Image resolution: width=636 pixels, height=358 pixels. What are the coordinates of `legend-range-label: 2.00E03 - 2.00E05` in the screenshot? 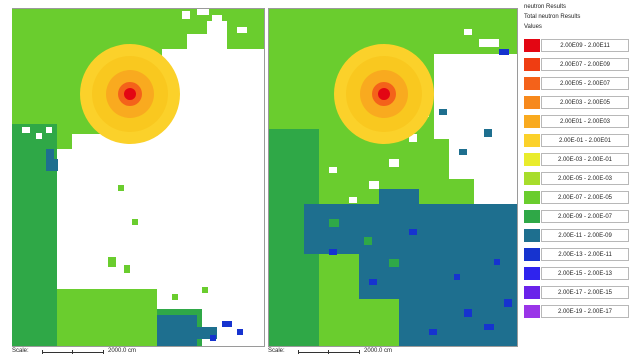 It's located at (585, 102).